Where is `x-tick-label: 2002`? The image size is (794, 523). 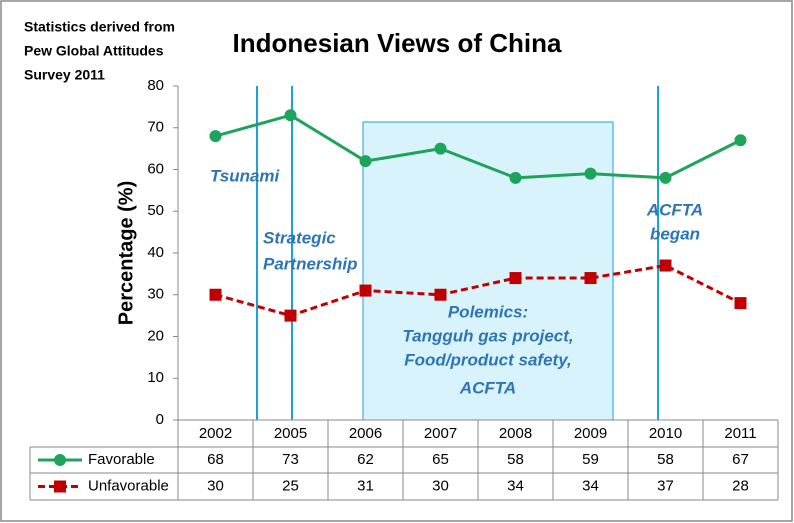 x-tick-label: 2002 is located at coordinates (215, 433).